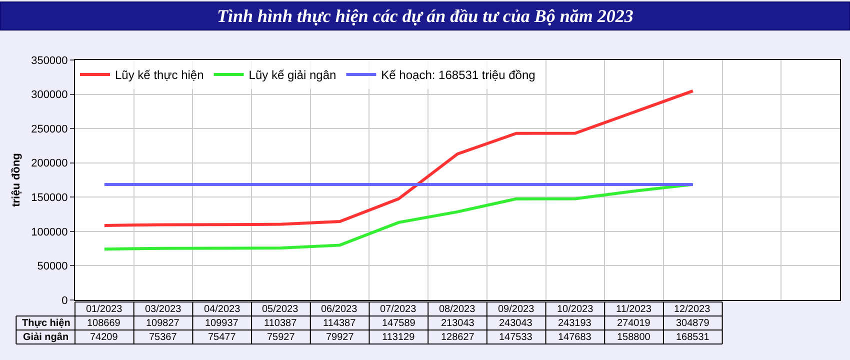 The width and height of the screenshot is (850, 360). Describe the element at coordinates (159, 75) in the screenshot. I see `legend-label: Lũy kế thực hiện` at that location.